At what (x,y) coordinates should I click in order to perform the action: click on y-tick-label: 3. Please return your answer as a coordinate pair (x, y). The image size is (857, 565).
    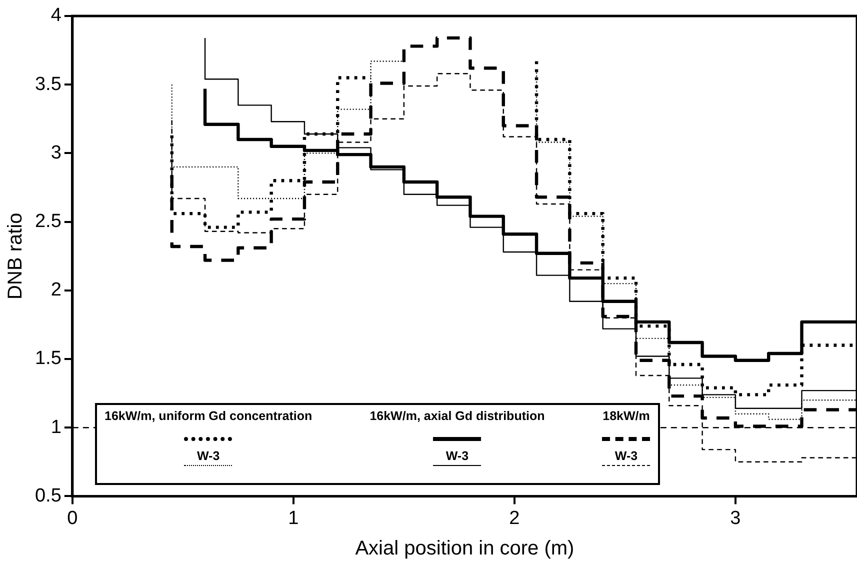
    Looking at the image, I should click on (56, 153).